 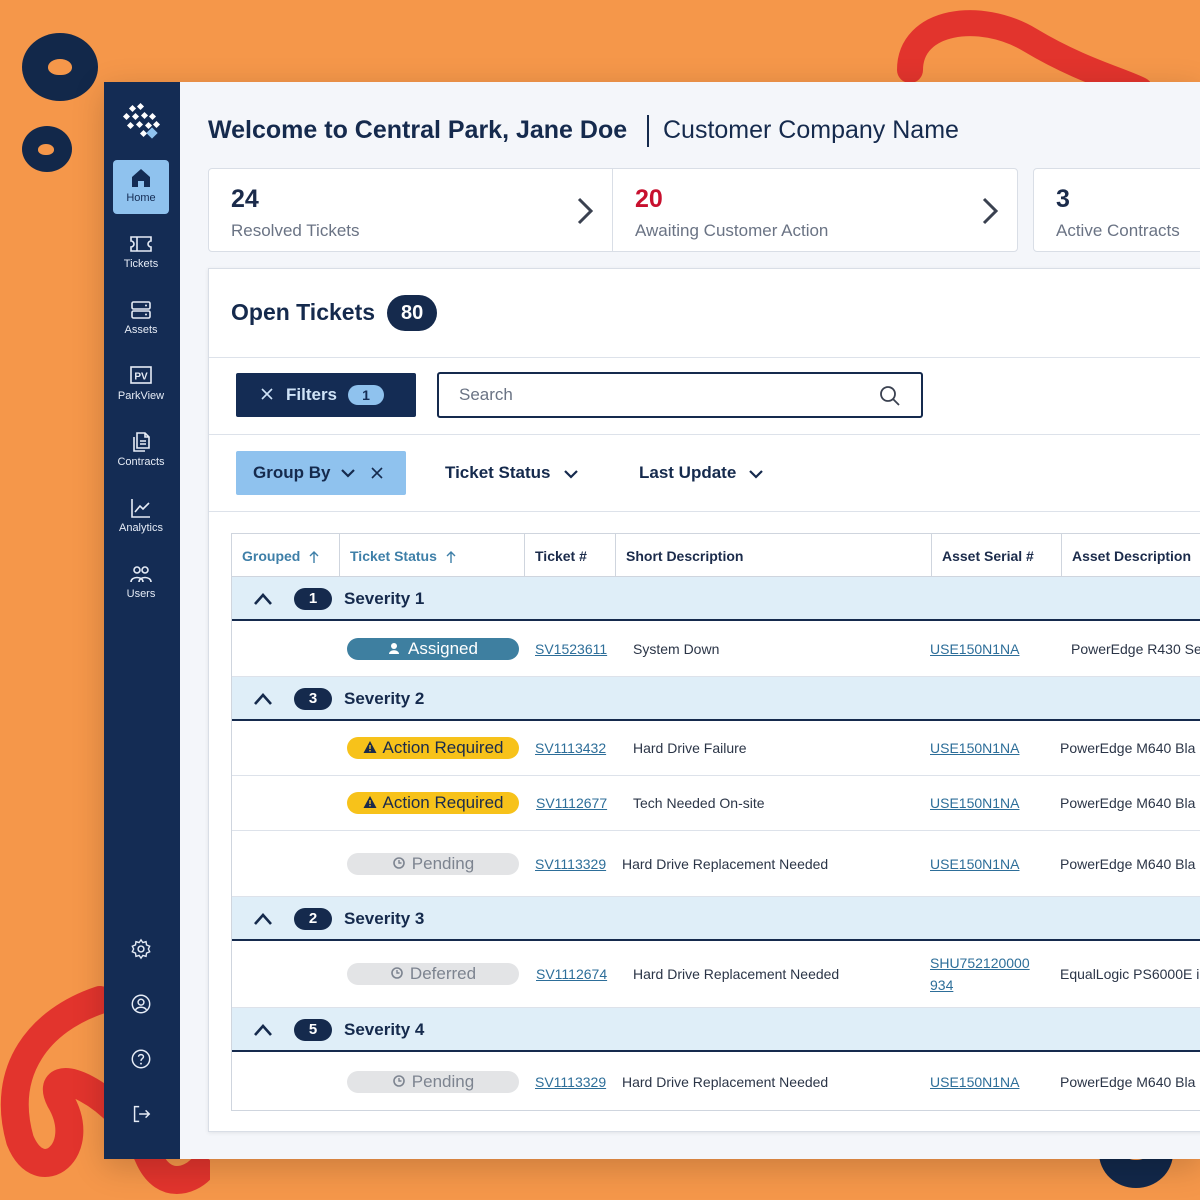 I want to click on divider, so click(x=704, y=511).